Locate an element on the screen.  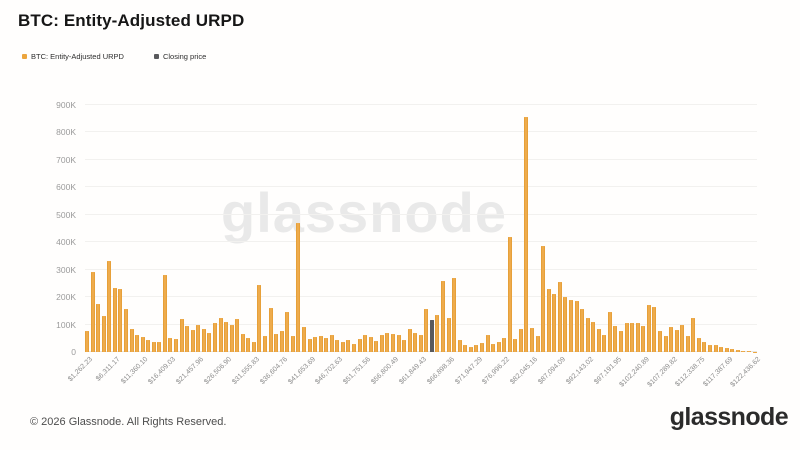
closing-price-bar is located at coordinates (431, 336).